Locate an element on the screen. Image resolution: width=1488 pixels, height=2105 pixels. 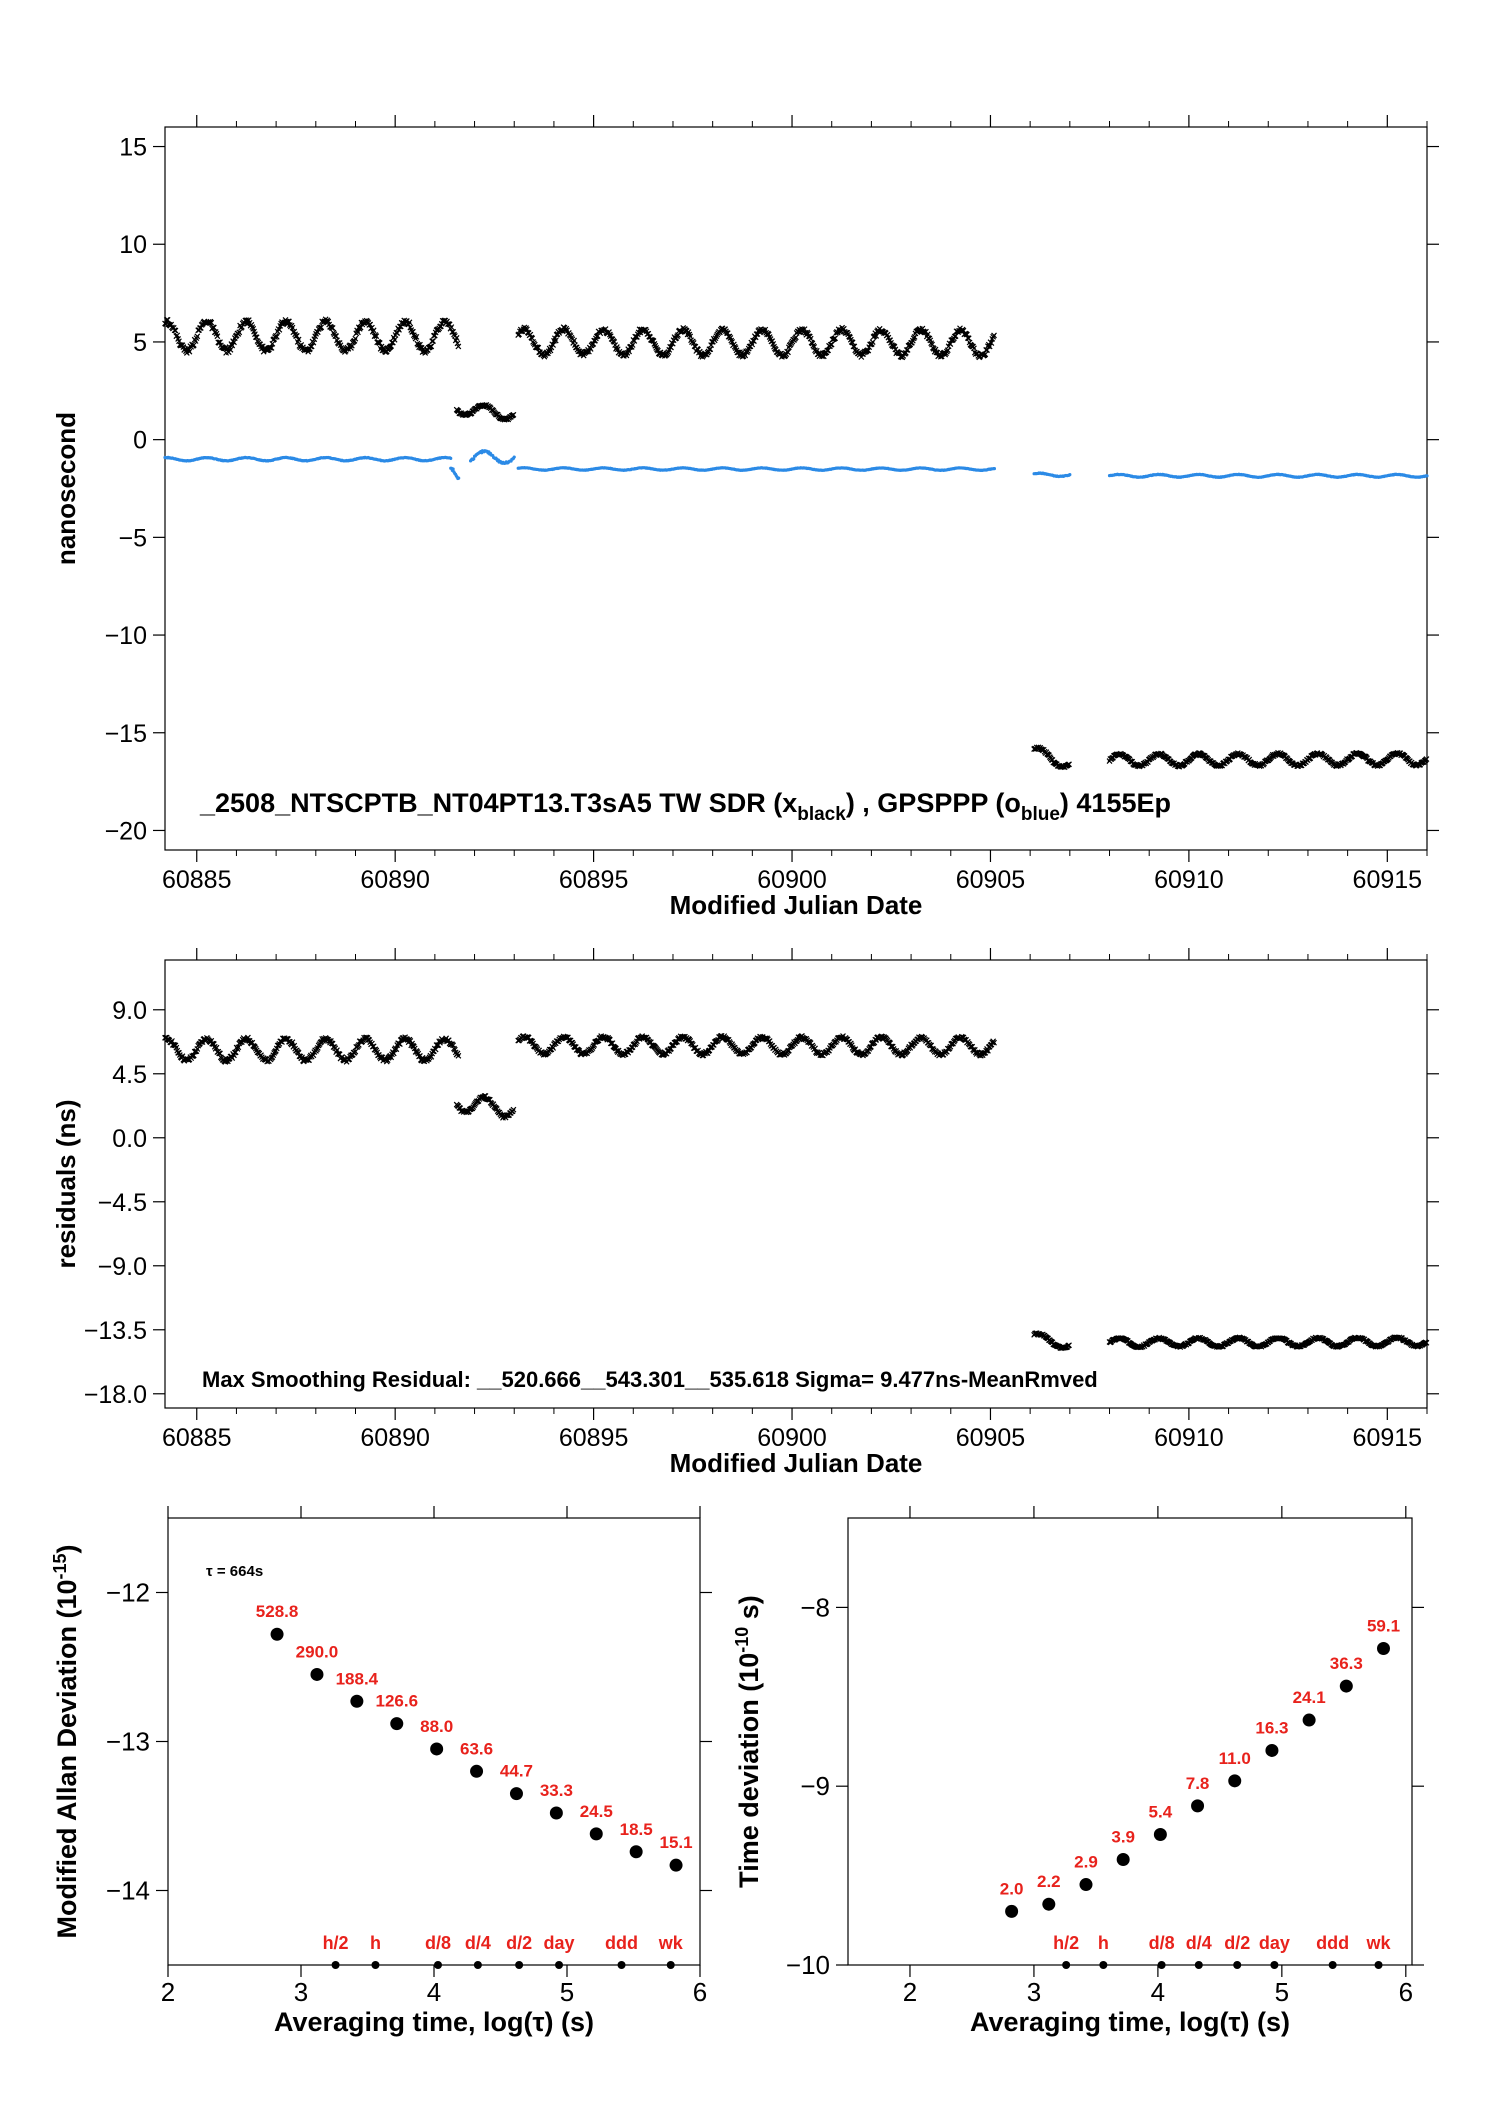
x-tick-label: 60890 is located at coordinates (395, 880).